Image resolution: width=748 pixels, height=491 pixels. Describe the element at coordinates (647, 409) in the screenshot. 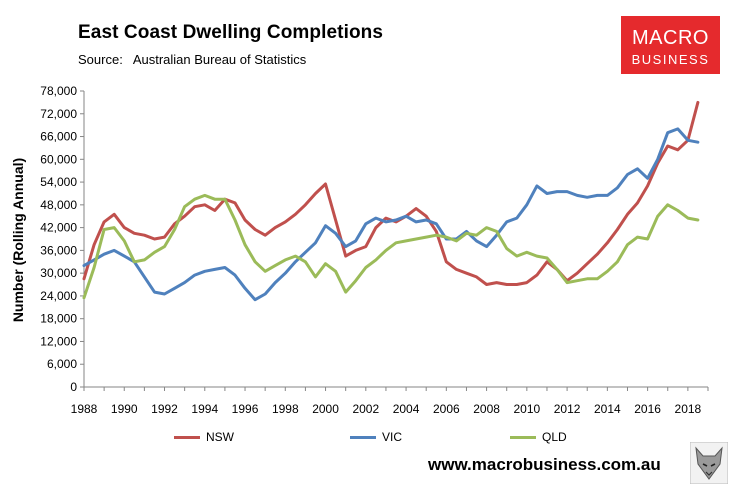

I see `x-tick-label: 2016` at that location.